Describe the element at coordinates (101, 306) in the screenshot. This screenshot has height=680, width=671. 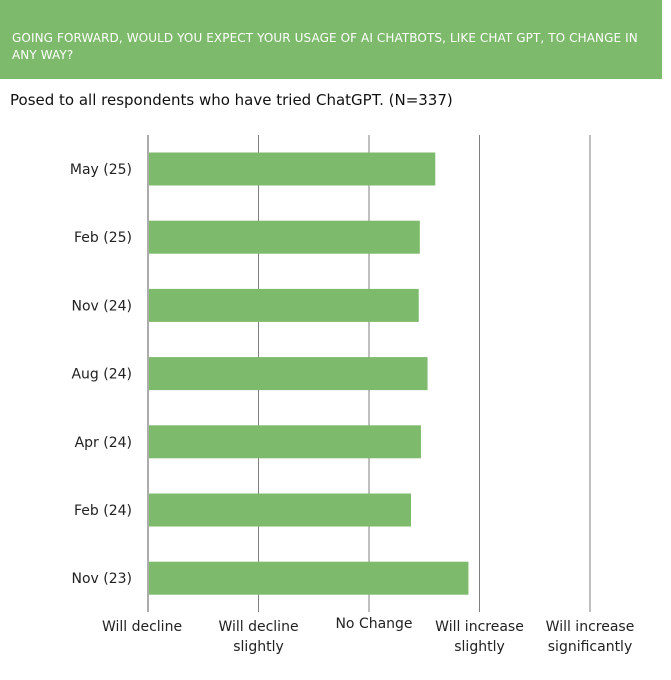
I see `category-label: Nov (24)` at that location.